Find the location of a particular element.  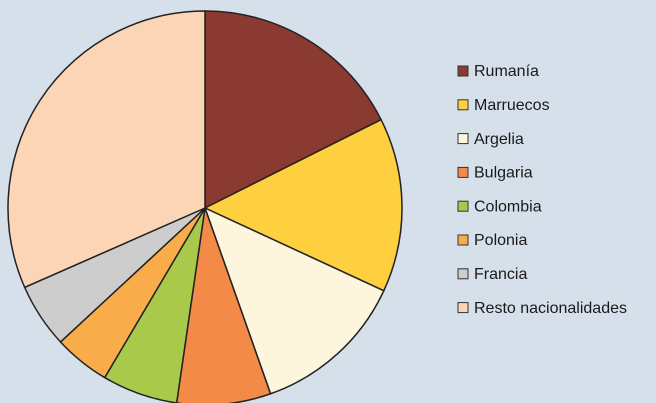

legend-label: Colombia is located at coordinates (508, 206).